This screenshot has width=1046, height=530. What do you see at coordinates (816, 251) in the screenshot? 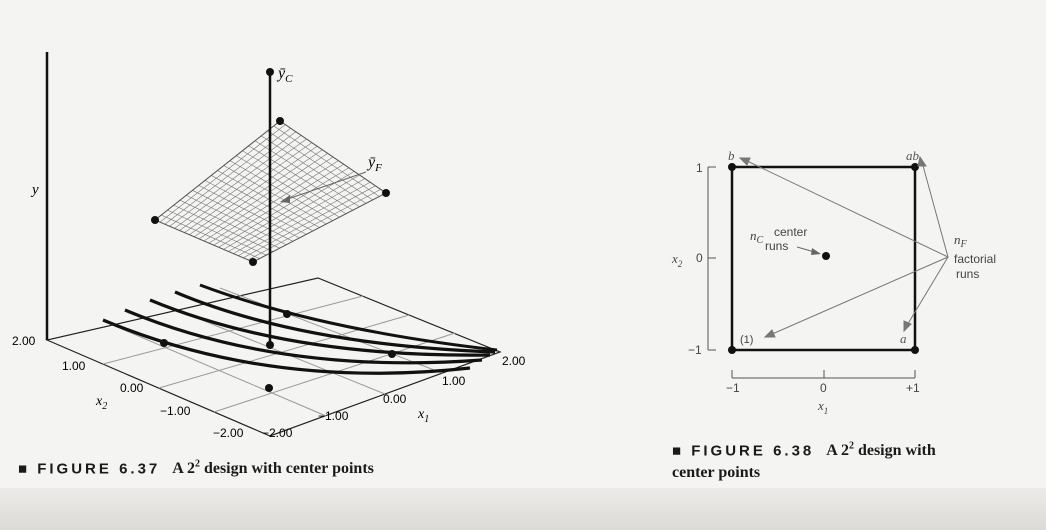
I see `center-pointer-arrowhead` at bounding box center [816, 251].